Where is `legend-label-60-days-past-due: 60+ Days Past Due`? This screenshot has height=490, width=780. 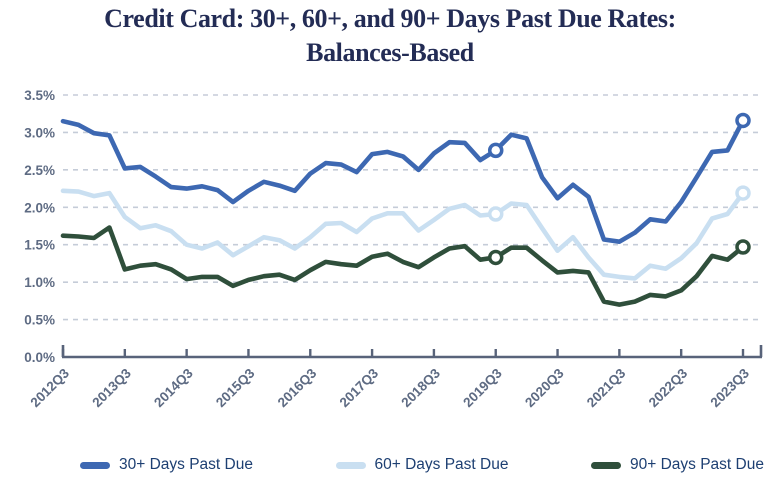 legend-label-60-days-past-due: 60+ Days Past Due is located at coordinates (441, 464).